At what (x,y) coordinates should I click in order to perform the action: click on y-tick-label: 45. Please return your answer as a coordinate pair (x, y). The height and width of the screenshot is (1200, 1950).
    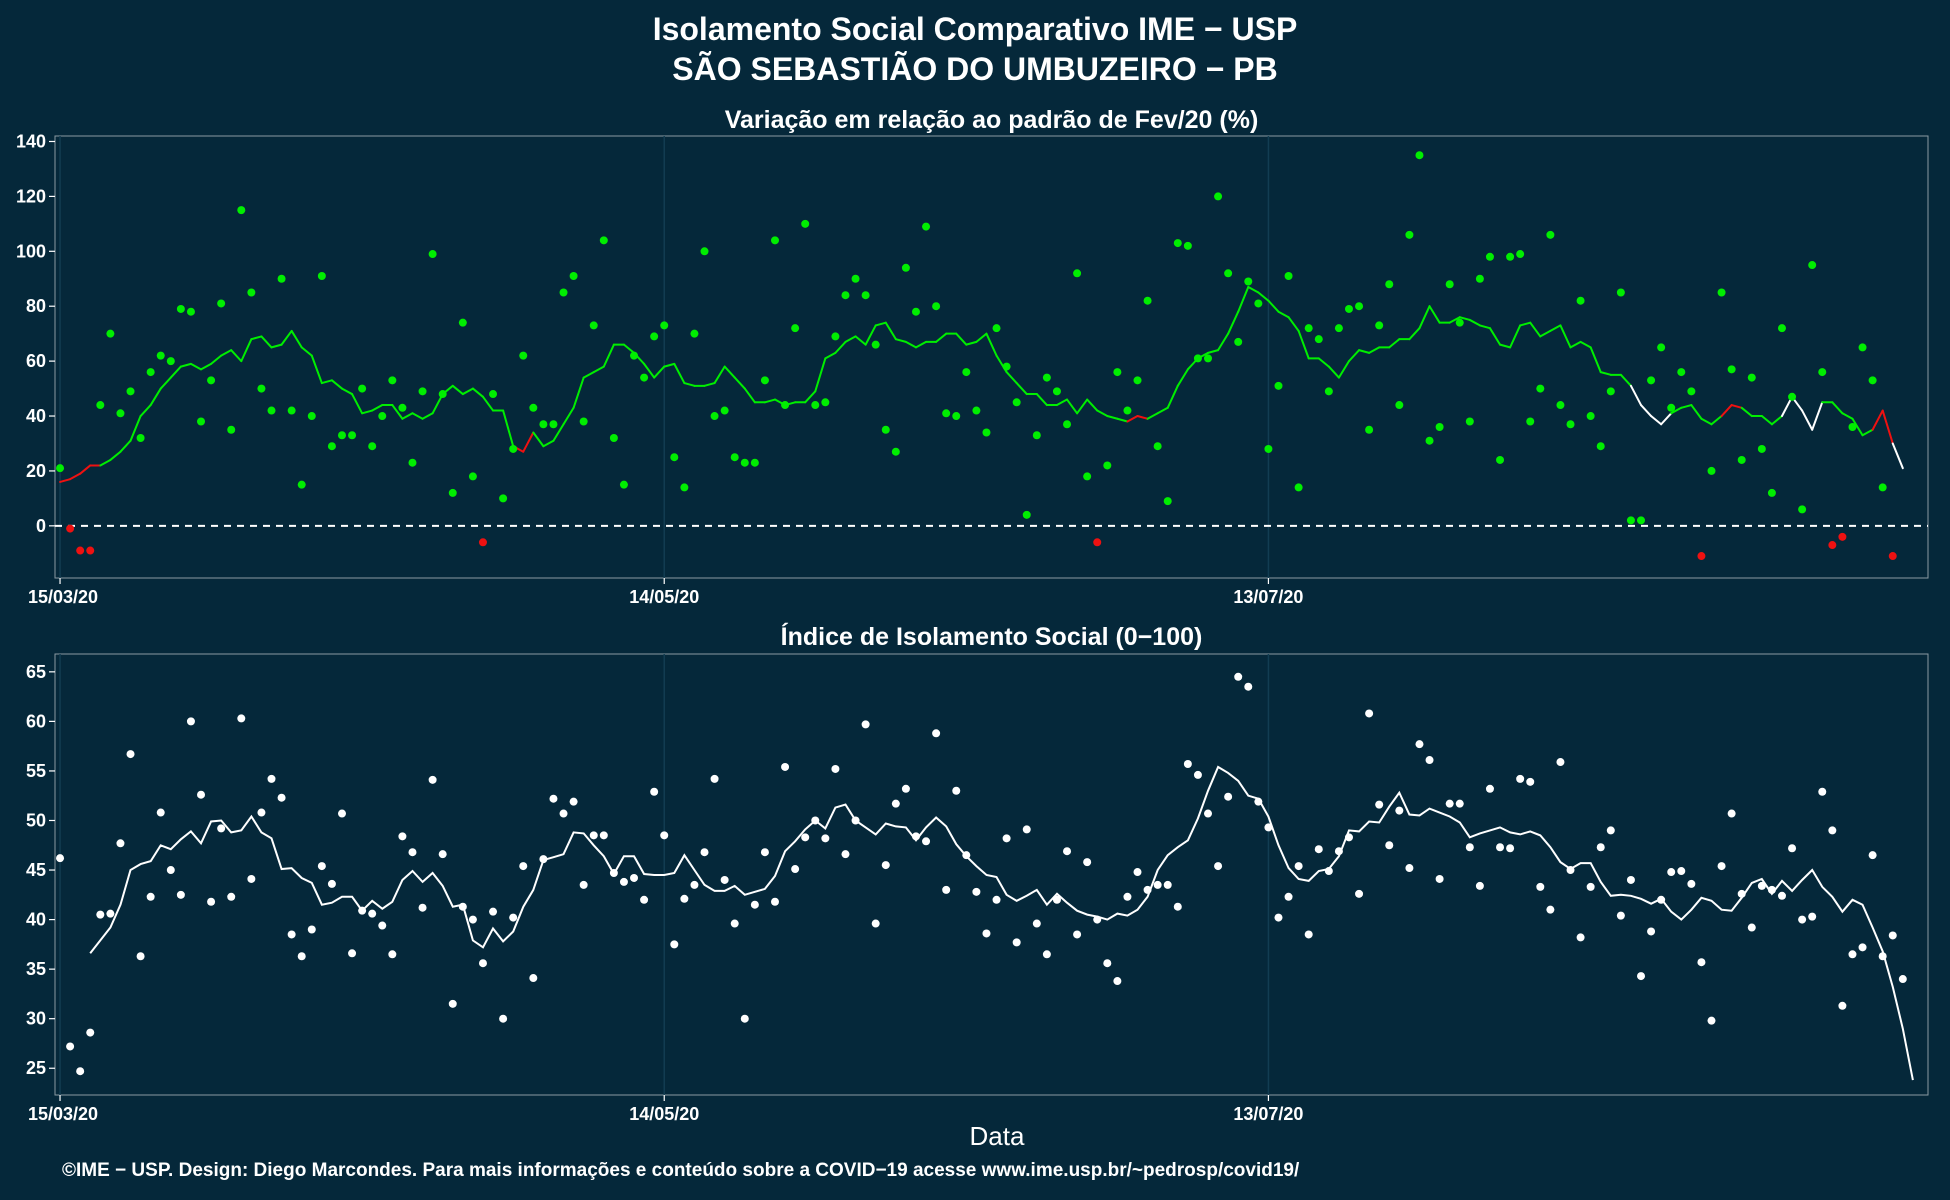
    Looking at the image, I should click on (36, 870).